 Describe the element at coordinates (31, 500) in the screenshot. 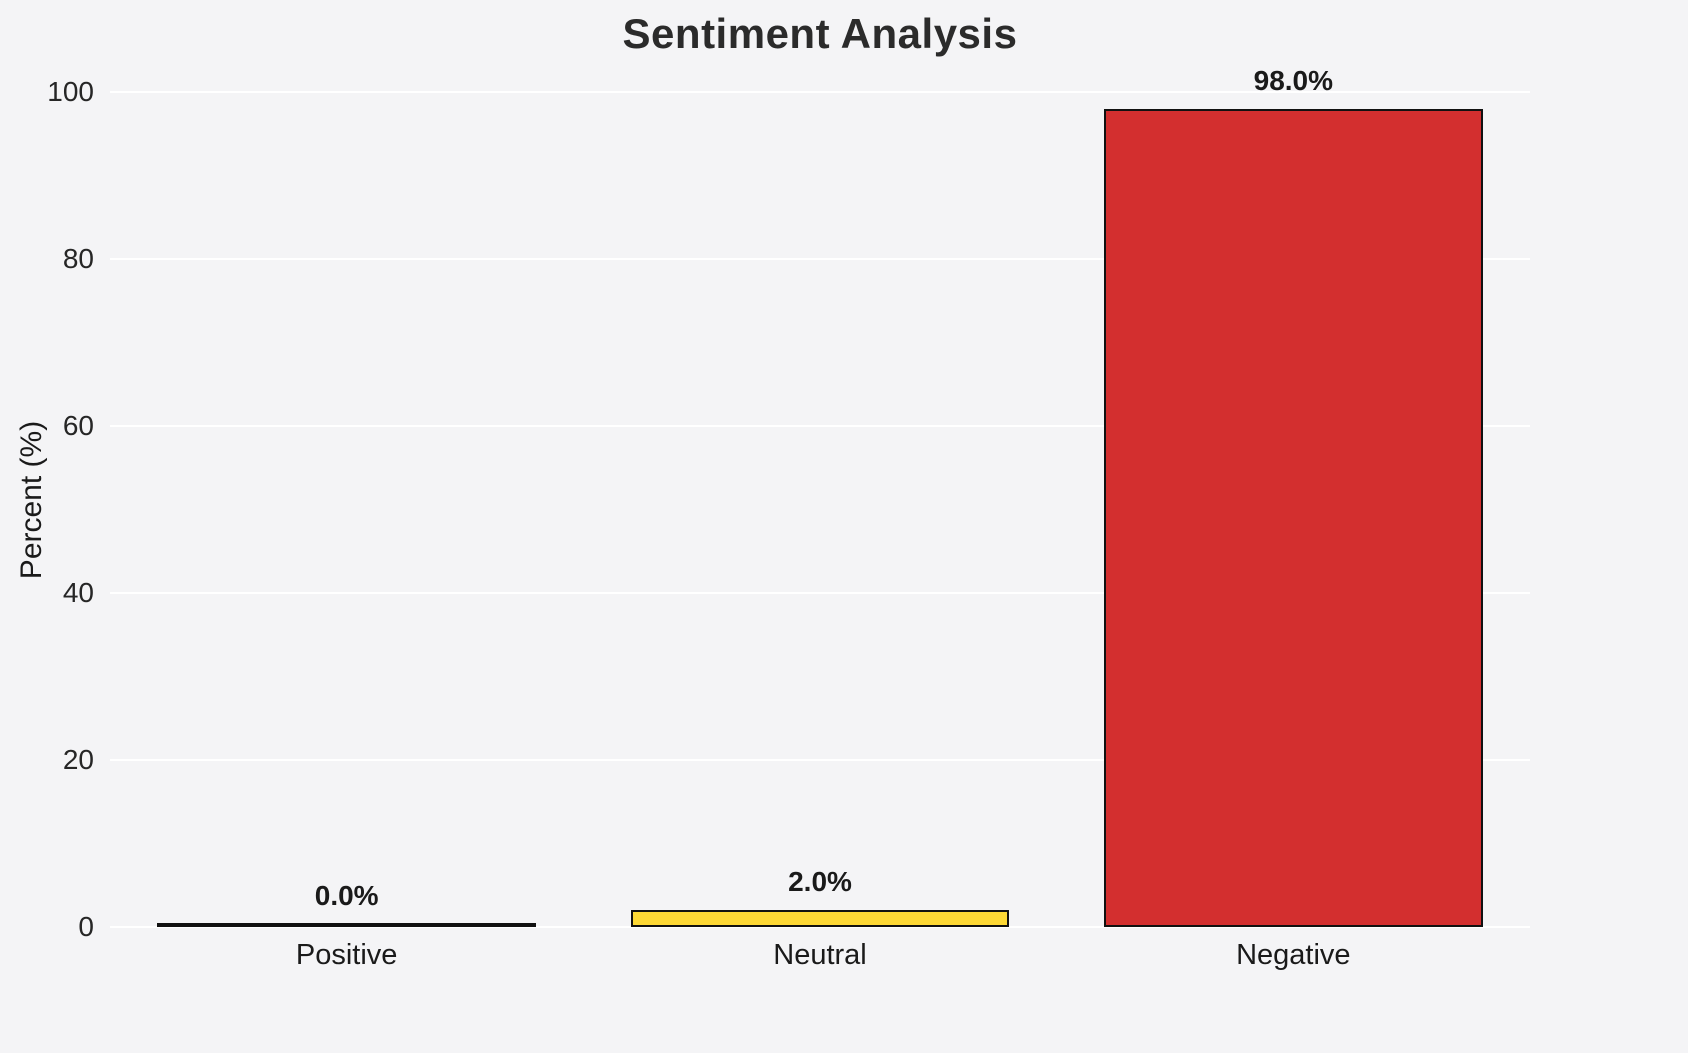

I see `y-axis-label: Percent (%)` at that location.